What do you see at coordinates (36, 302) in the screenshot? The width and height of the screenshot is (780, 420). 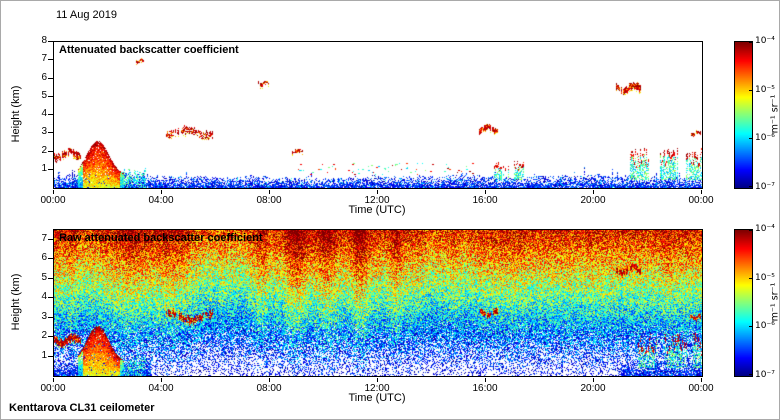 I see `y-axis-ticks: 1 2 3 4 5 6 7` at bounding box center [36, 302].